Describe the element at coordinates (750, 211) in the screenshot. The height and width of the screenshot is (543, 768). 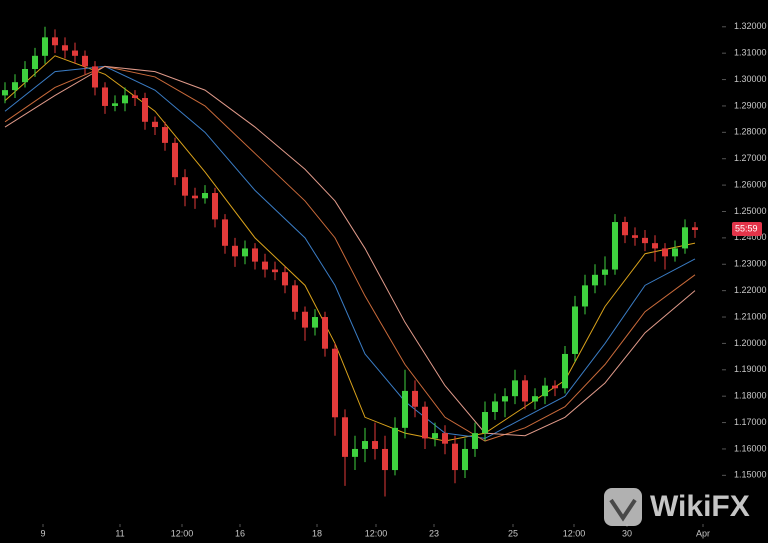
I see `y-tick-label: 1.25000` at that location.